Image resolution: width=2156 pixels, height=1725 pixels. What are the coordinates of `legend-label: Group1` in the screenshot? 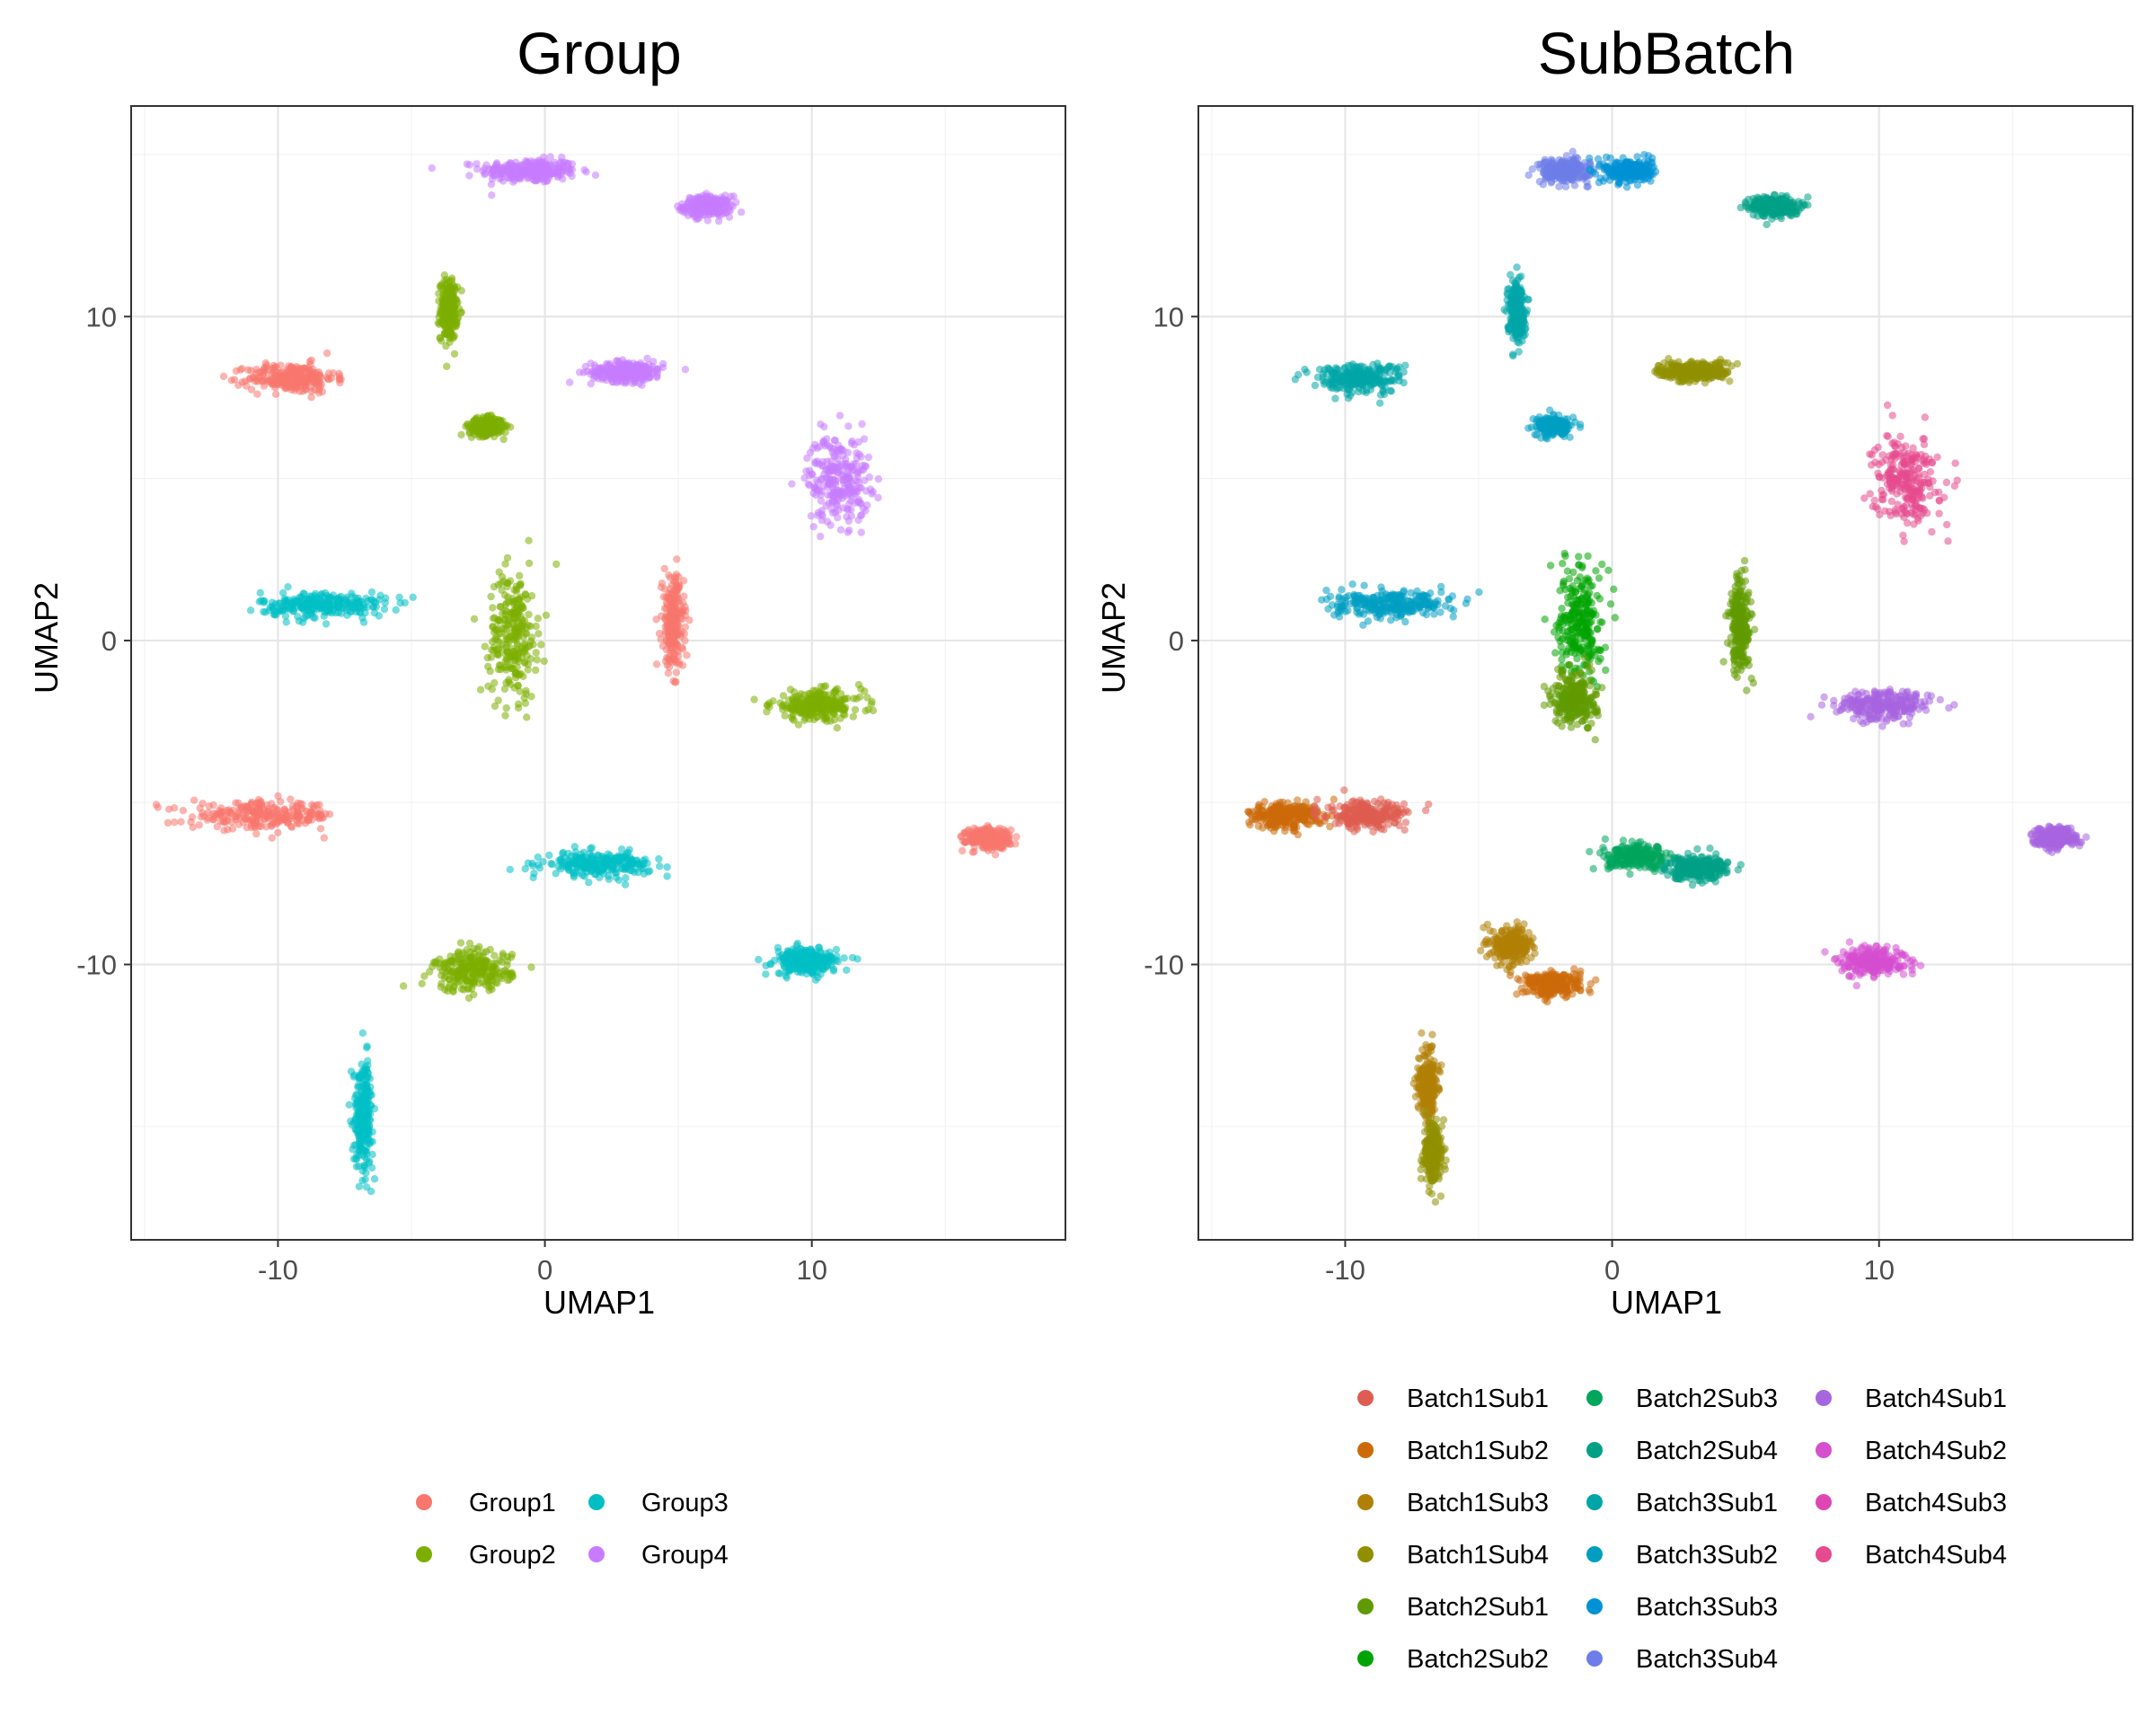 It's located at (512, 1503).